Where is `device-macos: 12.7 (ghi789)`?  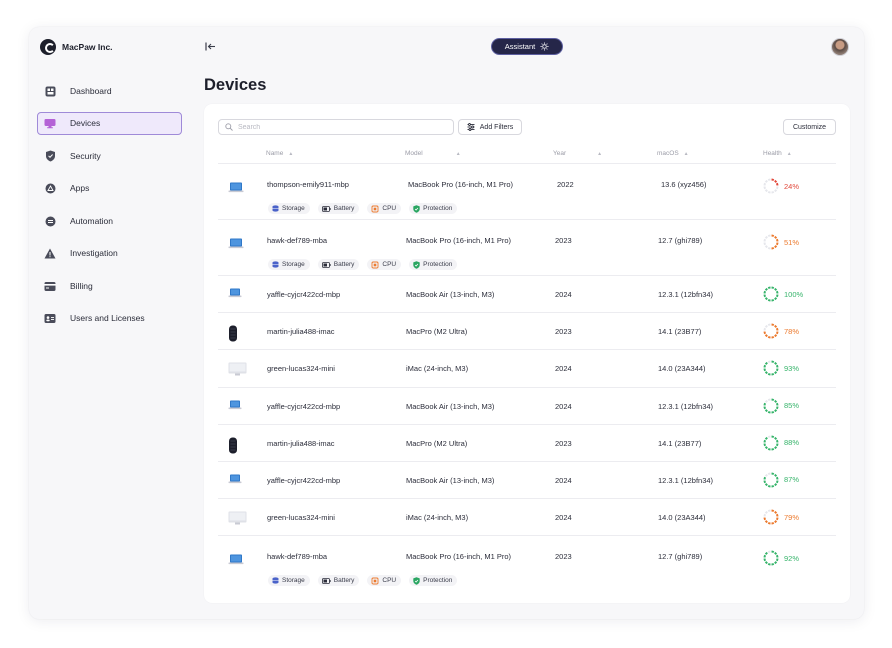 device-macos: 12.7 (ghi789) is located at coordinates (680, 240).